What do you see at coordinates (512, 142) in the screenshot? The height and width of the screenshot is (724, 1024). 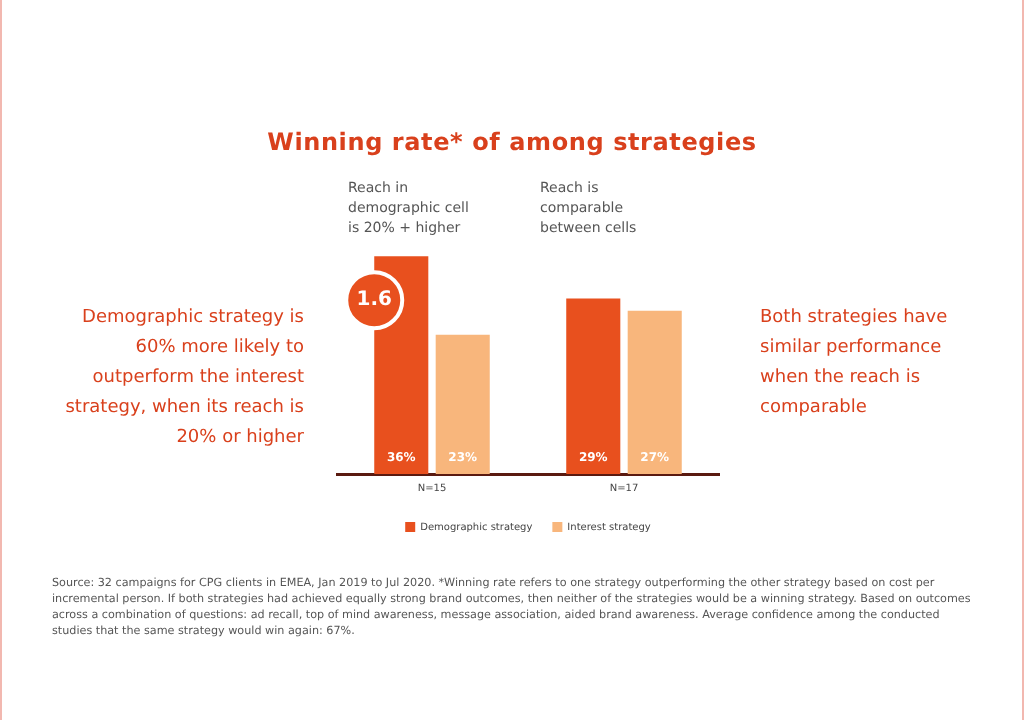 I see `chart-title: Winning rate* of among strategies` at bounding box center [512, 142].